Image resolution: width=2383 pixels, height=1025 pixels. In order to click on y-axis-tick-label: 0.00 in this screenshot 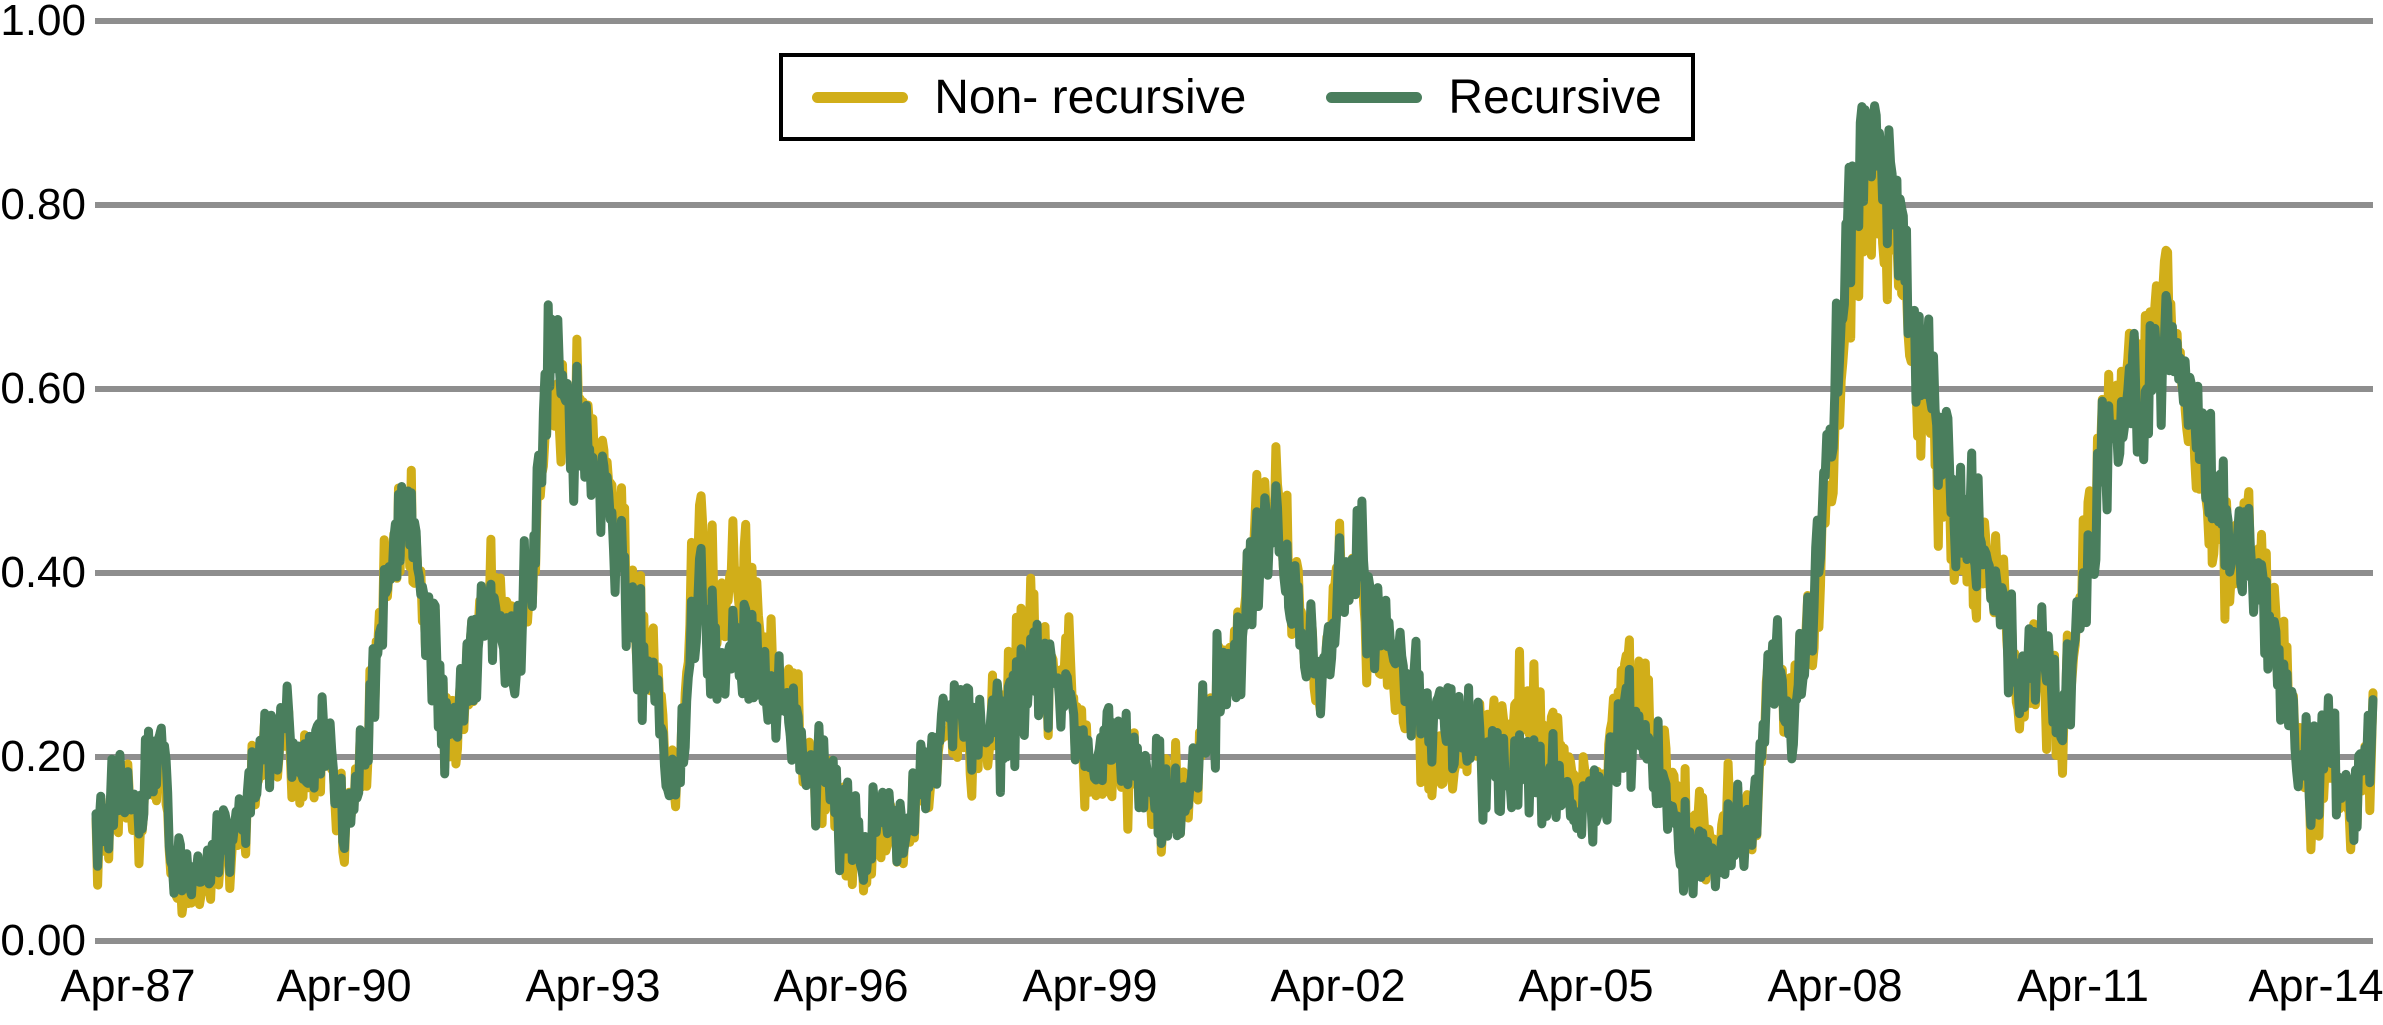, I will do `click(43, 940)`.